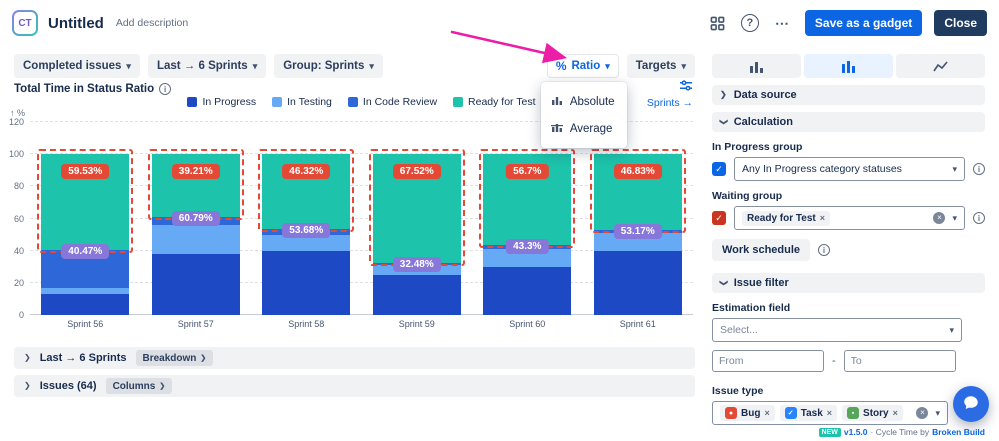 The width and height of the screenshot is (999, 441). Describe the element at coordinates (306, 218) in the screenshot. I see `bar-sprint-58: 46.32% 53.68%` at that location.